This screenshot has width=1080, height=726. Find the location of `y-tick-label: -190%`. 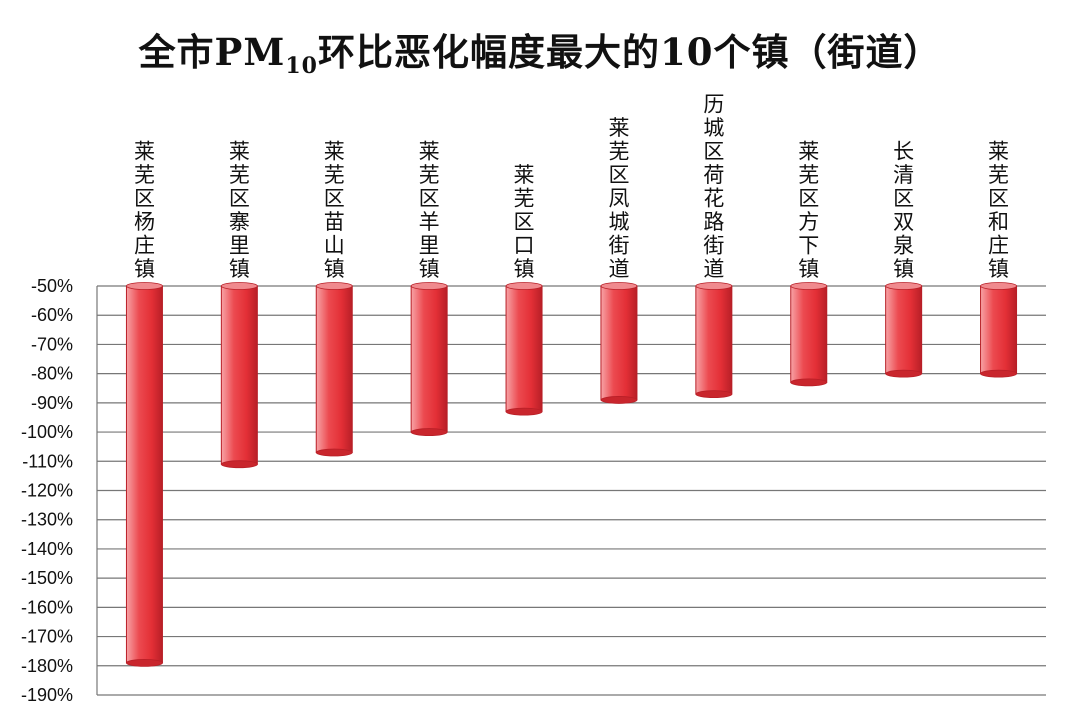

y-tick-label: -190% is located at coordinates (47, 695).